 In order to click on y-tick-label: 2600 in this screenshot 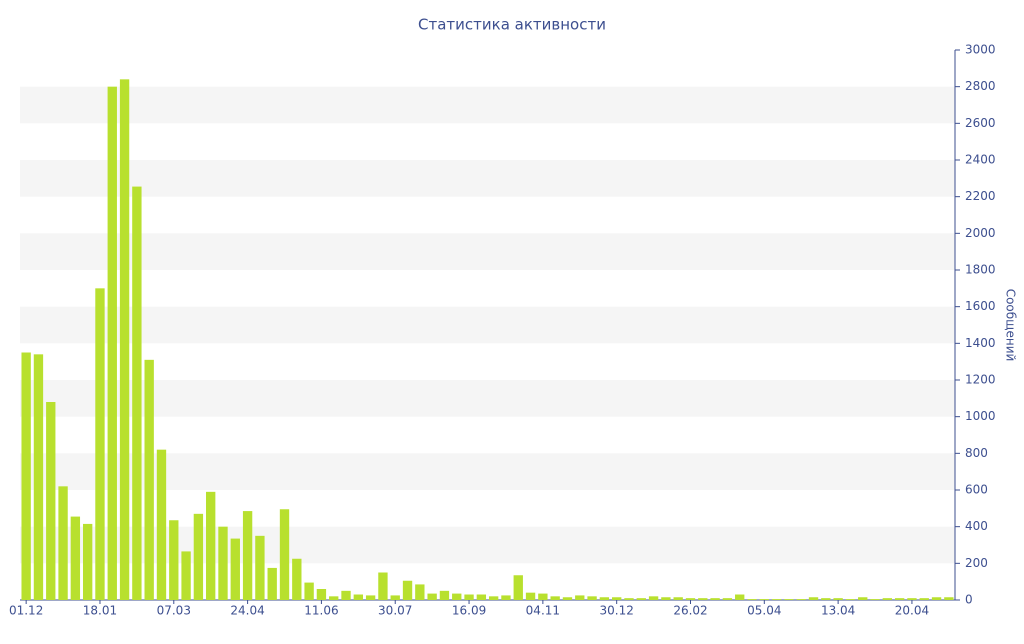, I will do `click(980, 123)`.